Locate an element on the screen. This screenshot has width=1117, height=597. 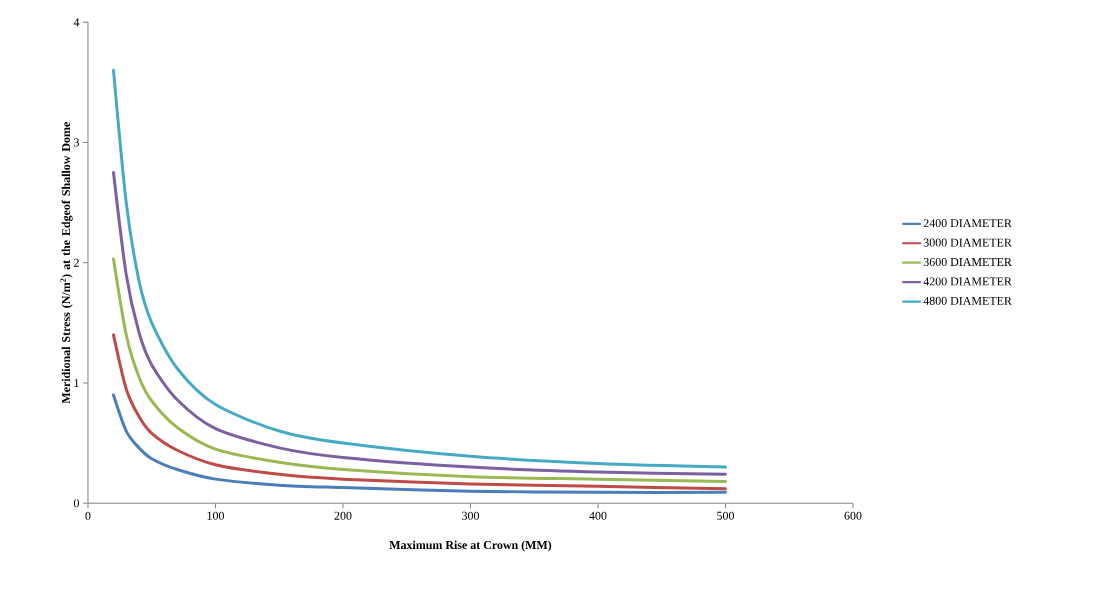
x-tick-label: 500 is located at coordinates (725, 515).